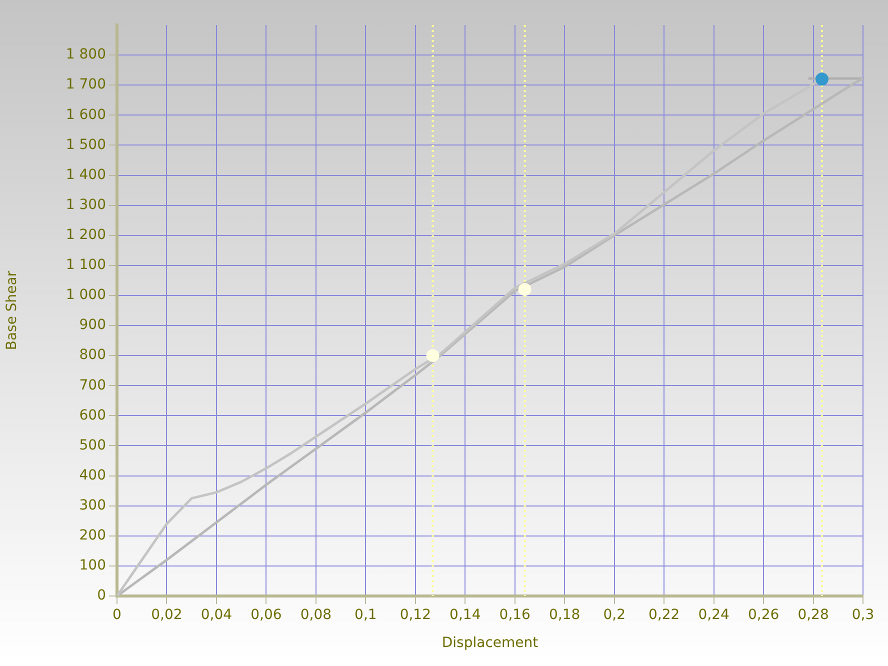 Image resolution: width=888 pixels, height=666 pixels. Describe the element at coordinates (92, 325) in the screenshot. I see `y-tick-label: 900` at that location.